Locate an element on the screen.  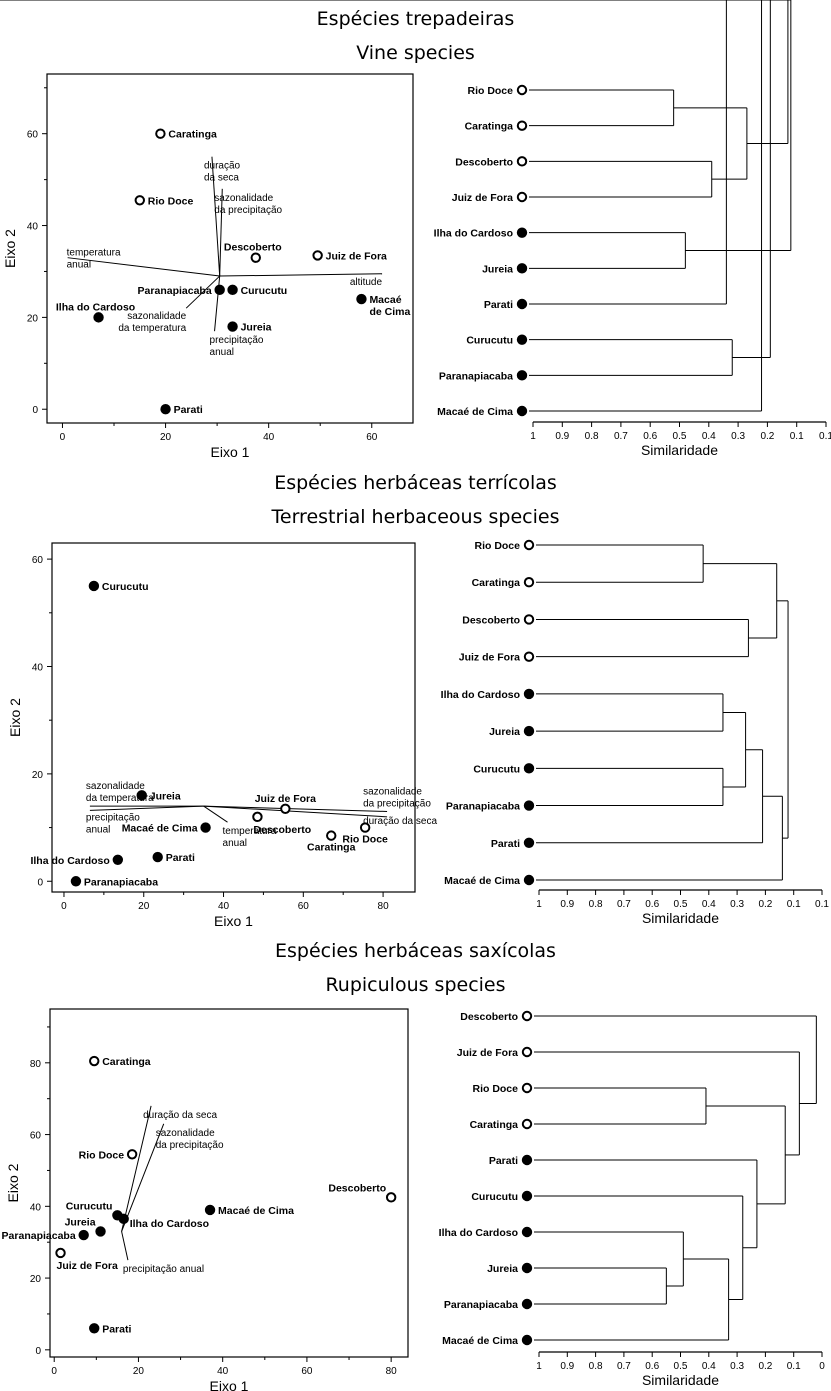
similarity-tick-label: 0.4 is located at coordinates (709, 904).